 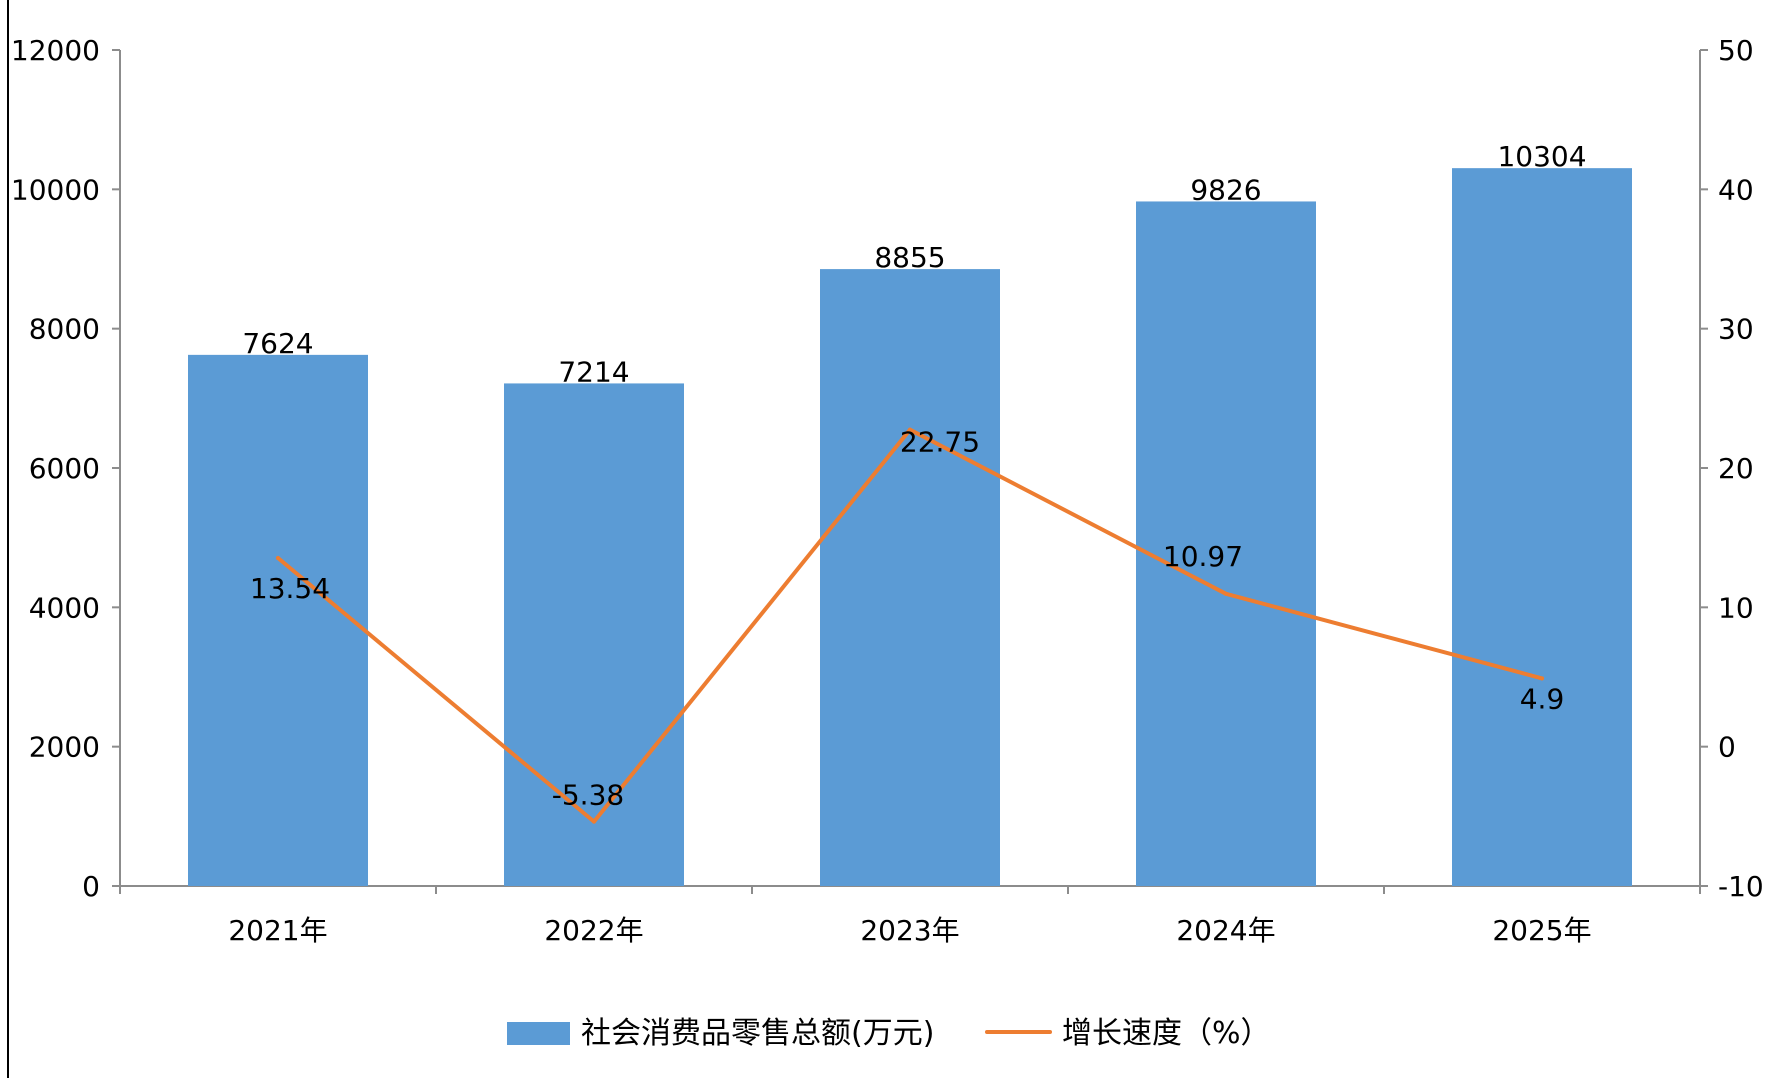 What do you see at coordinates (940, 442) in the screenshot?
I see `line-value-label: 22.75` at bounding box center [940, 442].